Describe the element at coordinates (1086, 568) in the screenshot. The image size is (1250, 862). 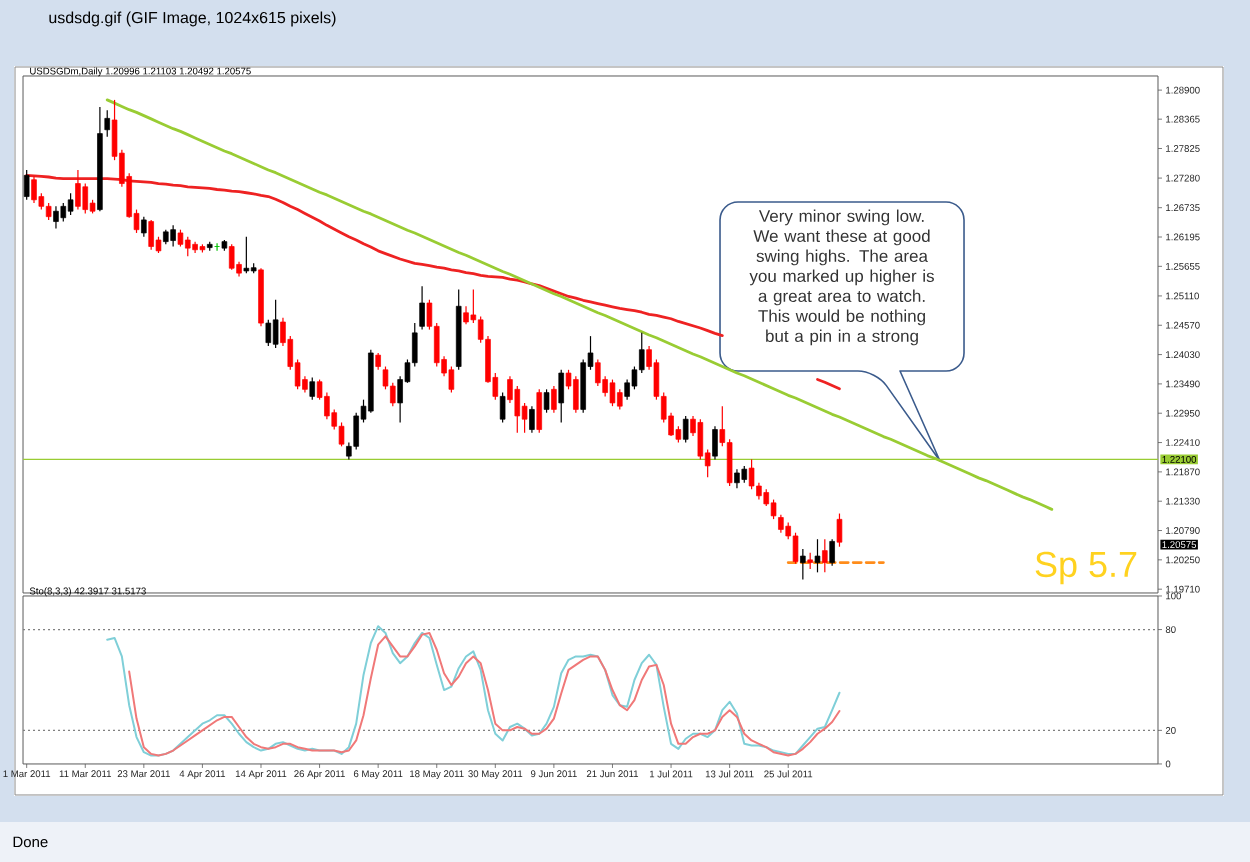
I see `annotation: Sp 5.7` at that location.